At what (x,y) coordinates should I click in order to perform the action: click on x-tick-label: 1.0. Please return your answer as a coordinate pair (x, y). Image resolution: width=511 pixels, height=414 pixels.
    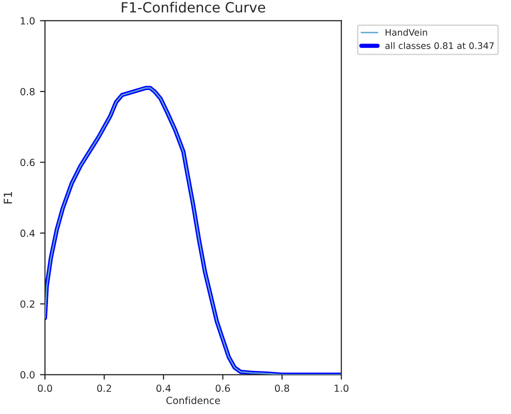
    Looking at the image, I should click on (341, 388).